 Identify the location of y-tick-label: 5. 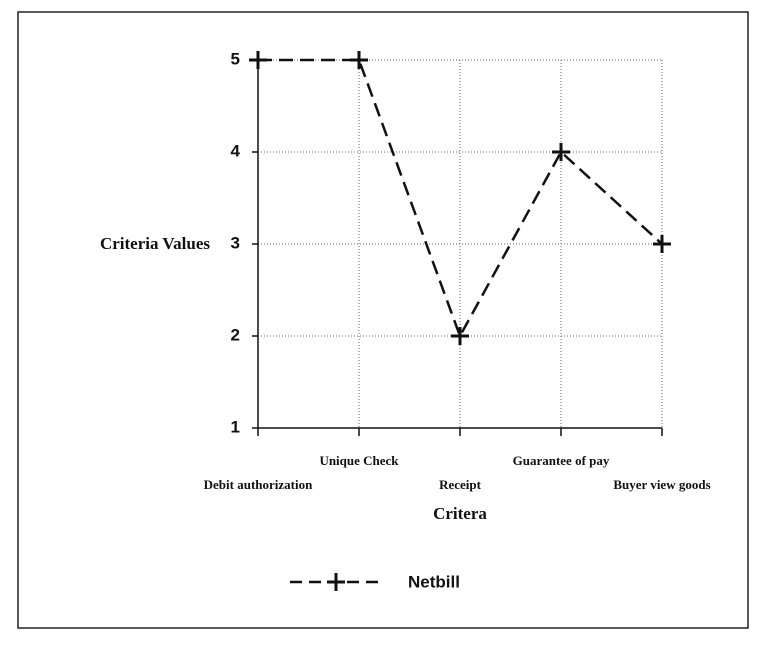
(235, 58).